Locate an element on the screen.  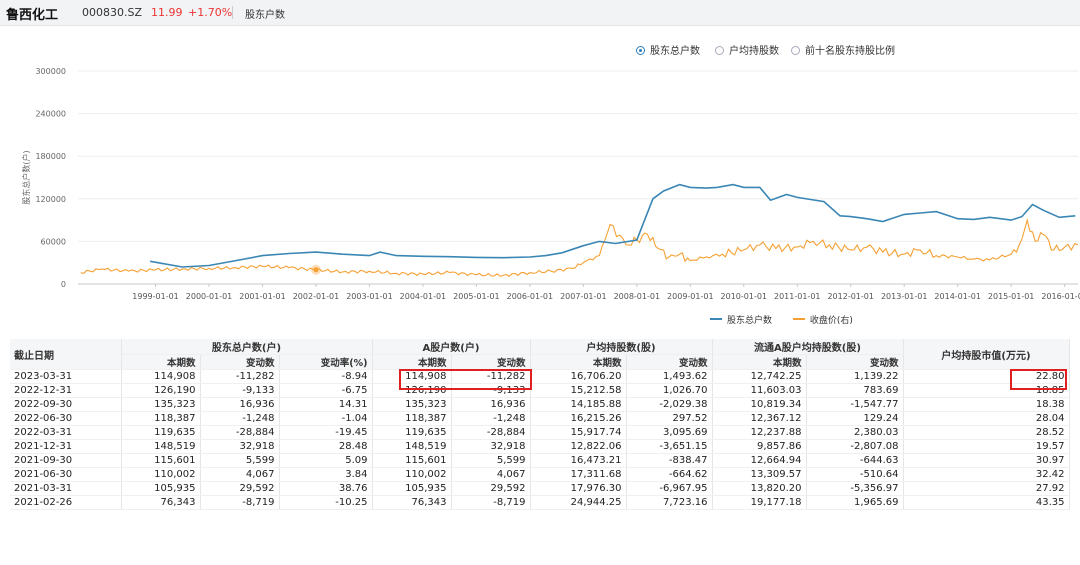
col-date-header: 截止日期 is located at coordinates (66, 354).